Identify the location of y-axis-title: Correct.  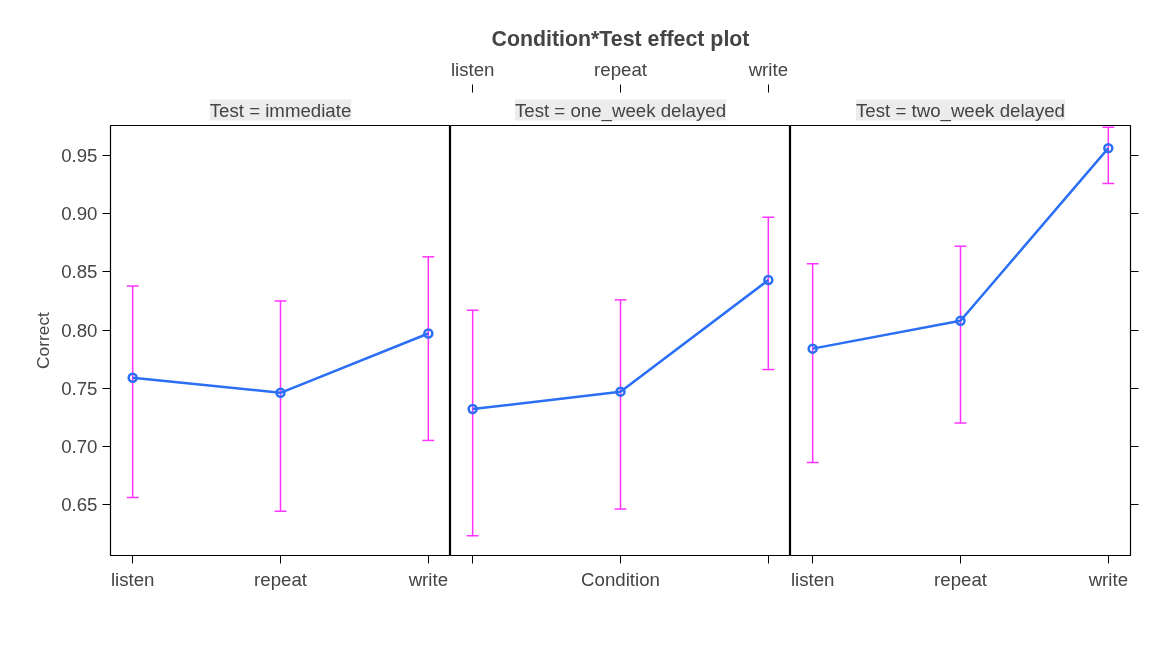
(43, 340).